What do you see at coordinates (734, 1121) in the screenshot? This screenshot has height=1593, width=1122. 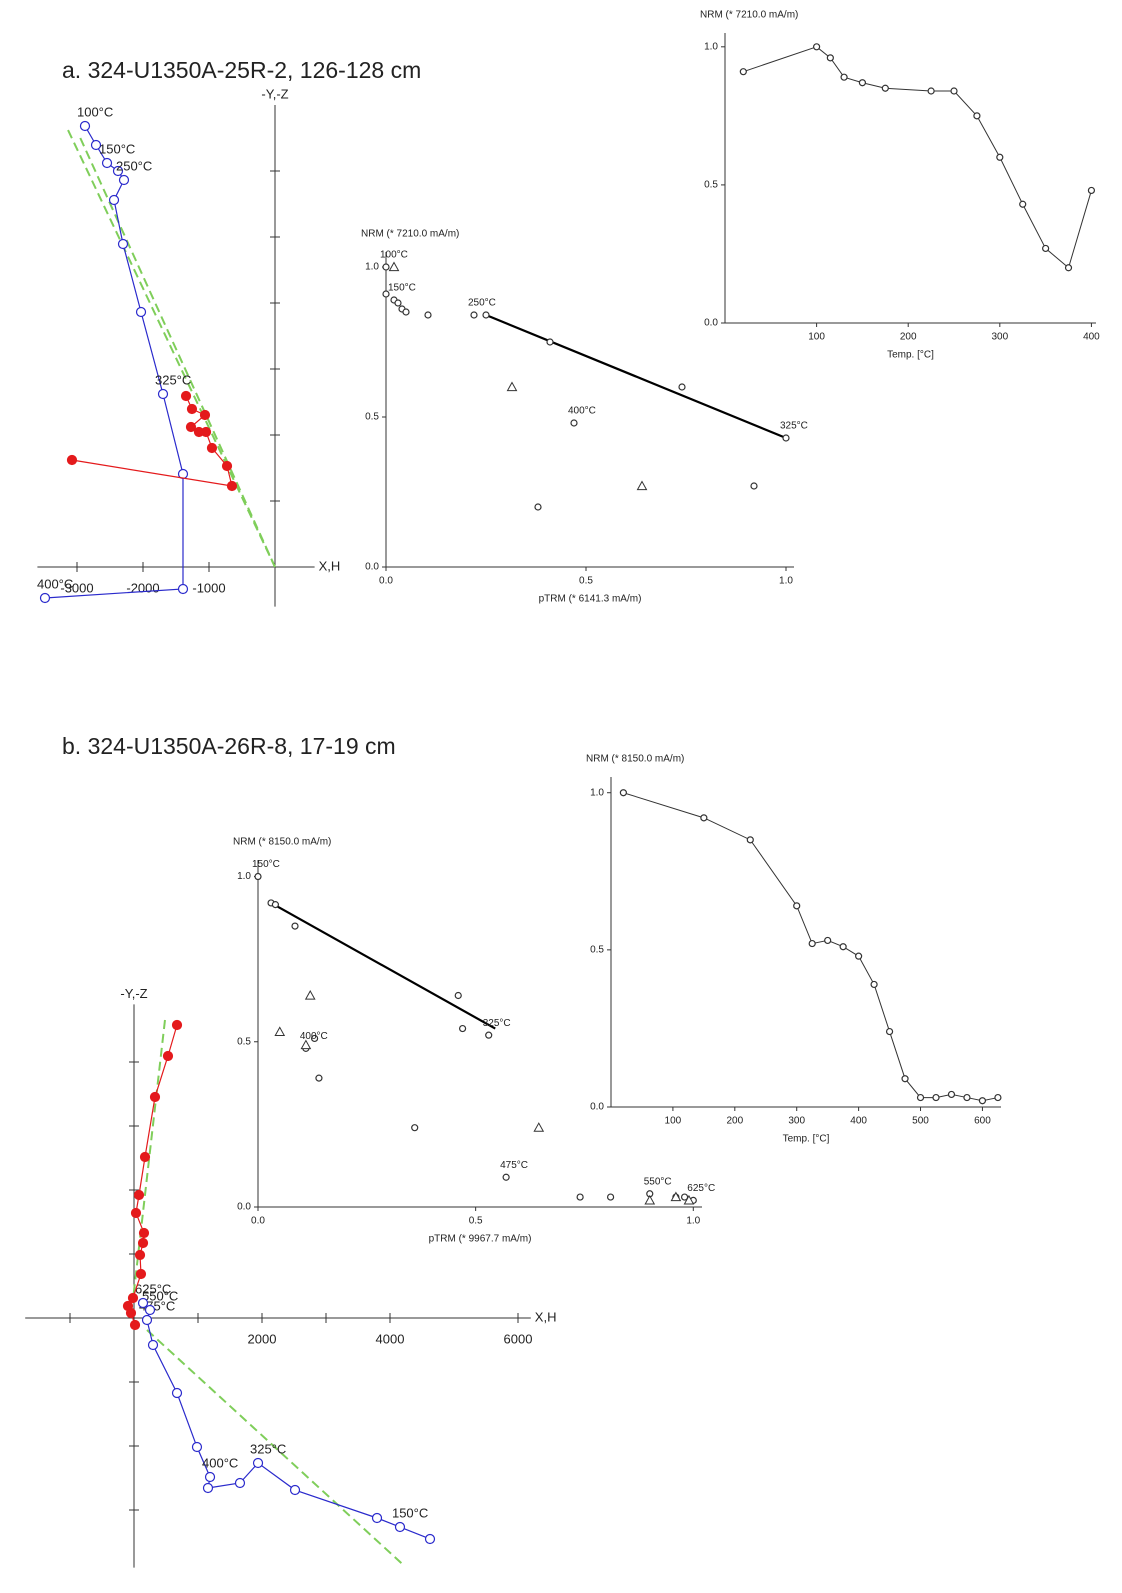 I see `x-tick-label: 200` at bounding box center [734, 1121].